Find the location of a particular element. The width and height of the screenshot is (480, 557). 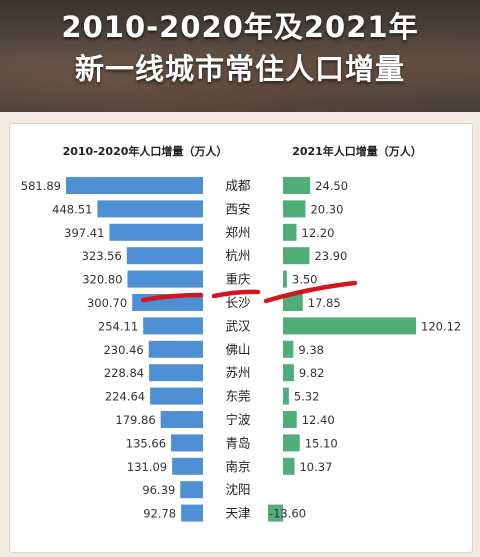

right-value-label: 24.50 is located at coordinates (331, 186).